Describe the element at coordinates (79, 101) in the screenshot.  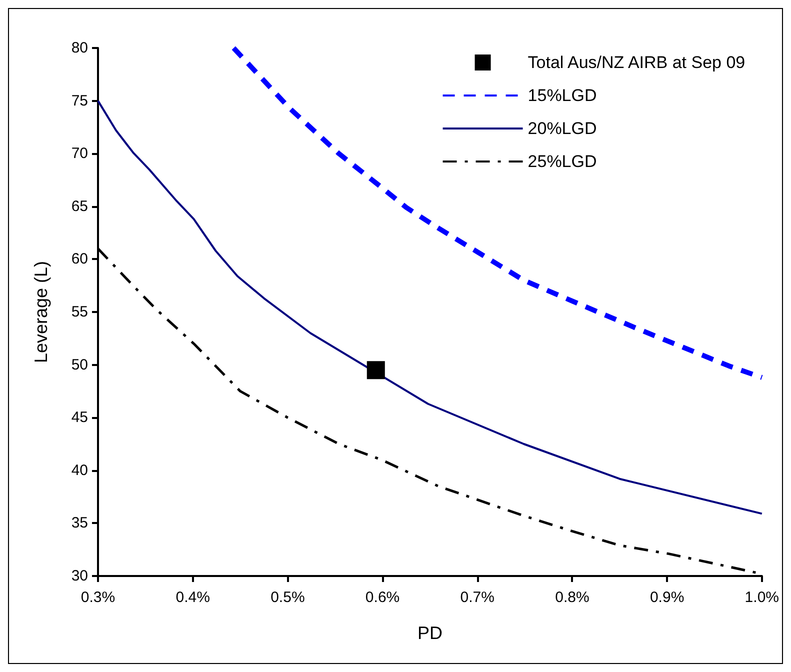
I see `y-tick-label: 75` at that location.